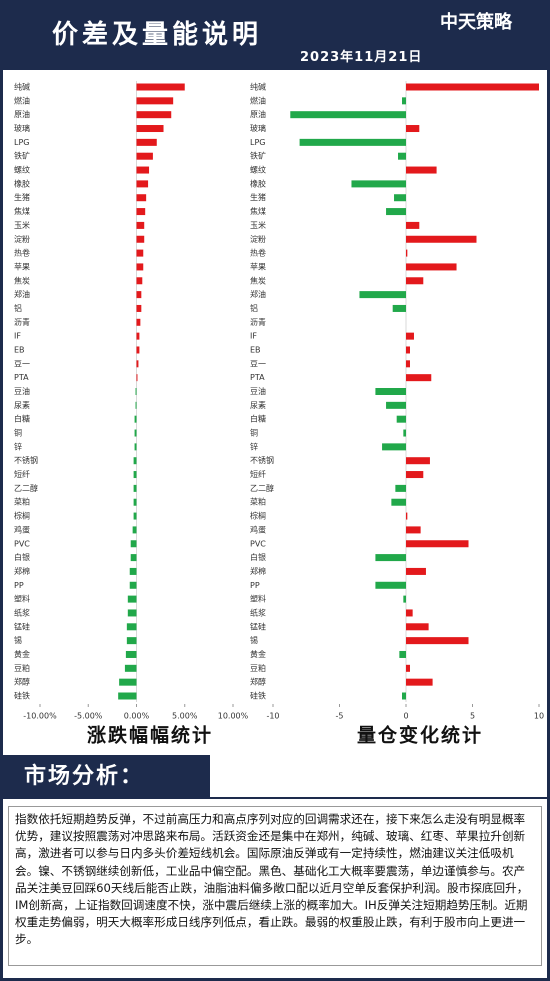 The height and width of the screenshot is (981, 550). I want to click on chart-title: 量仓变化统计, so click(420, 735).